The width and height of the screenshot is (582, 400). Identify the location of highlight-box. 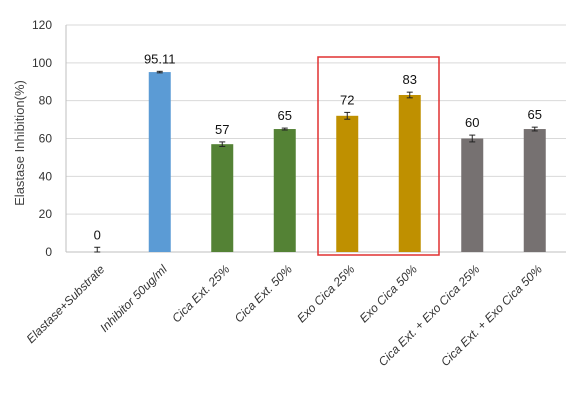
(378, 156).